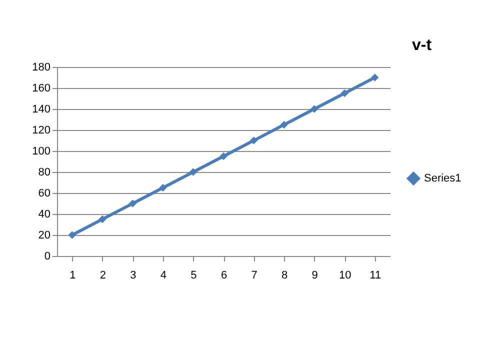  What do you see at coordinates (41, 152) in the screenshot?
I see `y-tick-label: 100` at bounding box center [41, 152].